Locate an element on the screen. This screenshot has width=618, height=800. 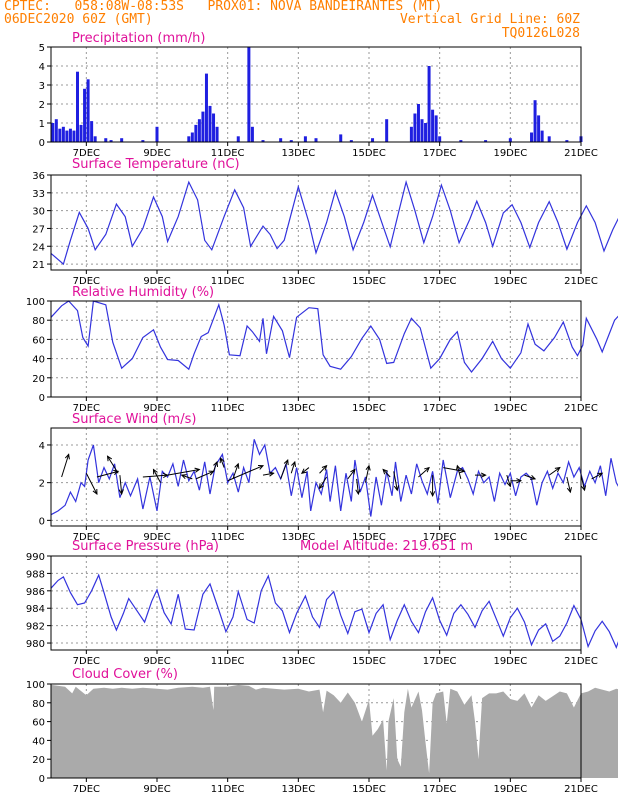
y-tick-label: 4 is located at coordinates (42, 446).